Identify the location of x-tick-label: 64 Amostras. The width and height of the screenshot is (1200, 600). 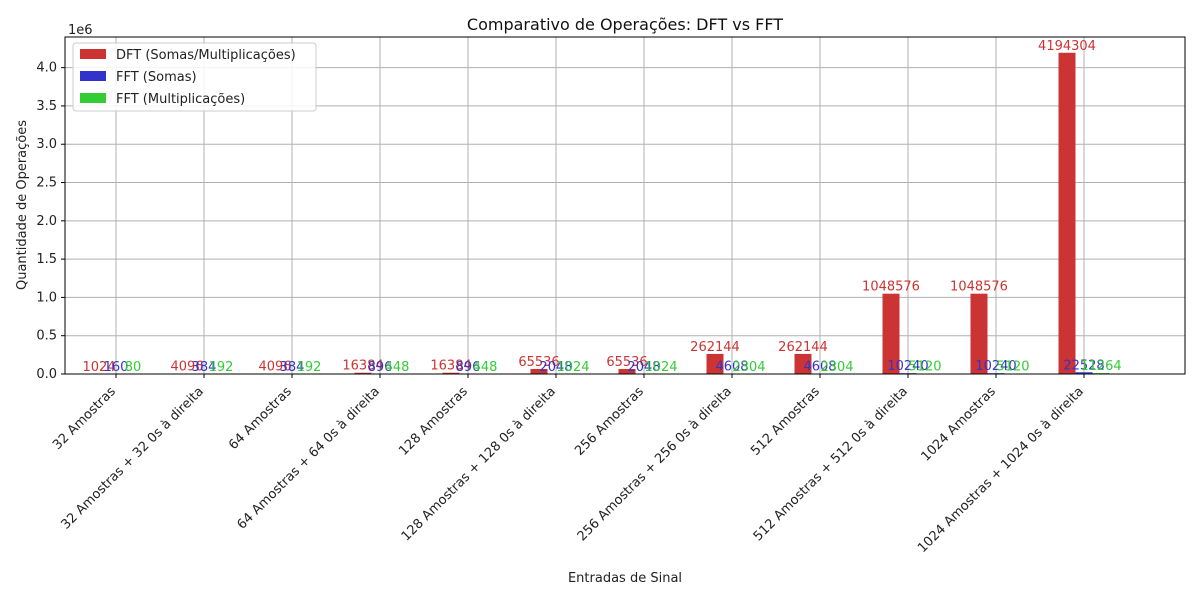
(260, 418).